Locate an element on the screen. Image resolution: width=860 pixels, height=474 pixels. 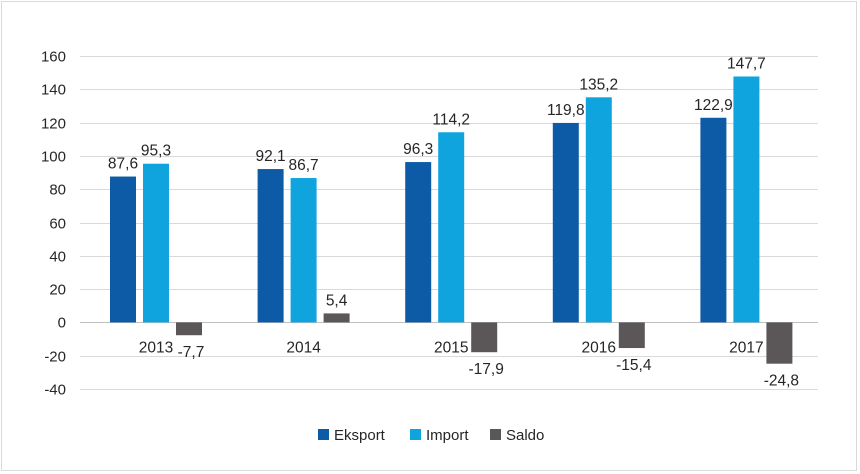
legend: Eksport Import Saldo is located at coordinates (431, 435).